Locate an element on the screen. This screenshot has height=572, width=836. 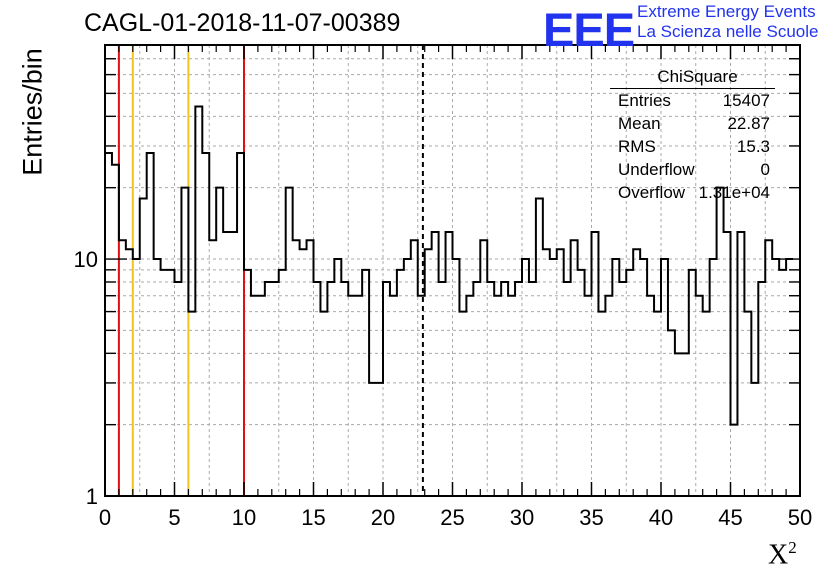
stats-value: 1.31e+04 is located at coordinates (734, 192).